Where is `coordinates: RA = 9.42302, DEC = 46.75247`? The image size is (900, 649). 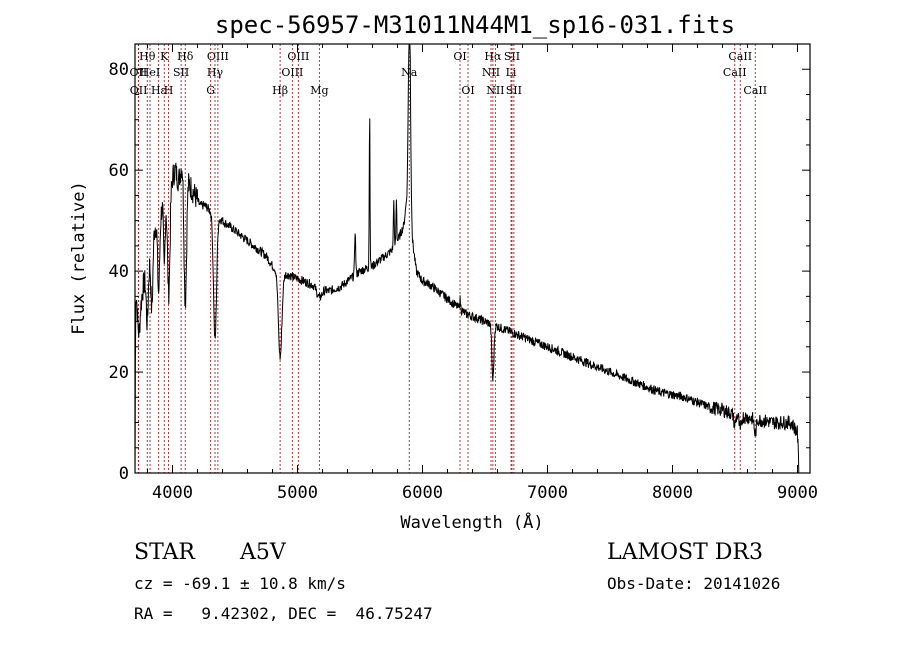
coordinates: RA = 9.42302, DEC = 46.75247 is located at coordinates (283, 613).